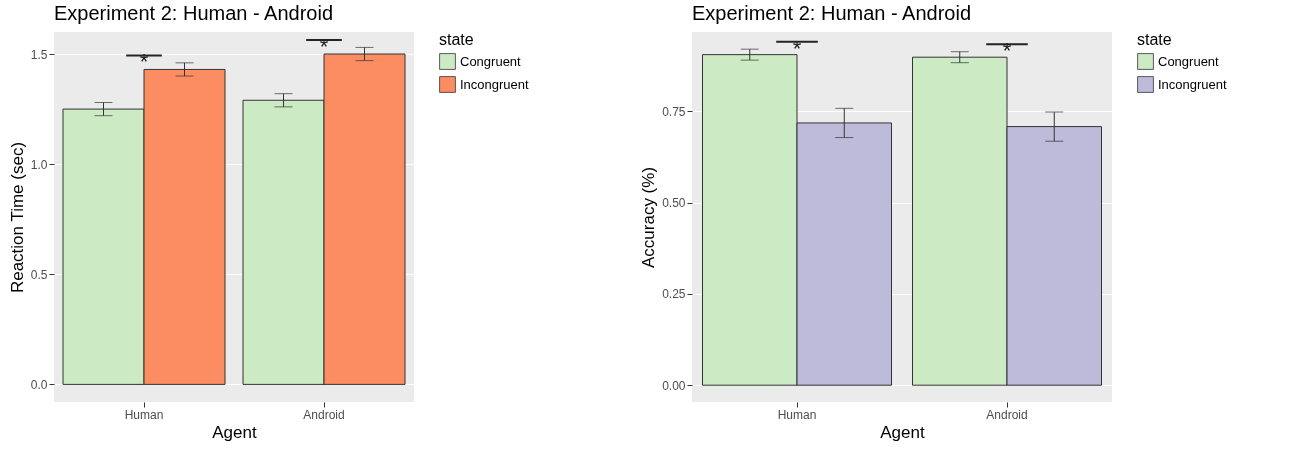 The width and height of the screenshot is (1316, 465). Describe the element at coordinates (17, 217) in the screenshot. I see `y-axis-title: Reaction Time (sec)` at that location.